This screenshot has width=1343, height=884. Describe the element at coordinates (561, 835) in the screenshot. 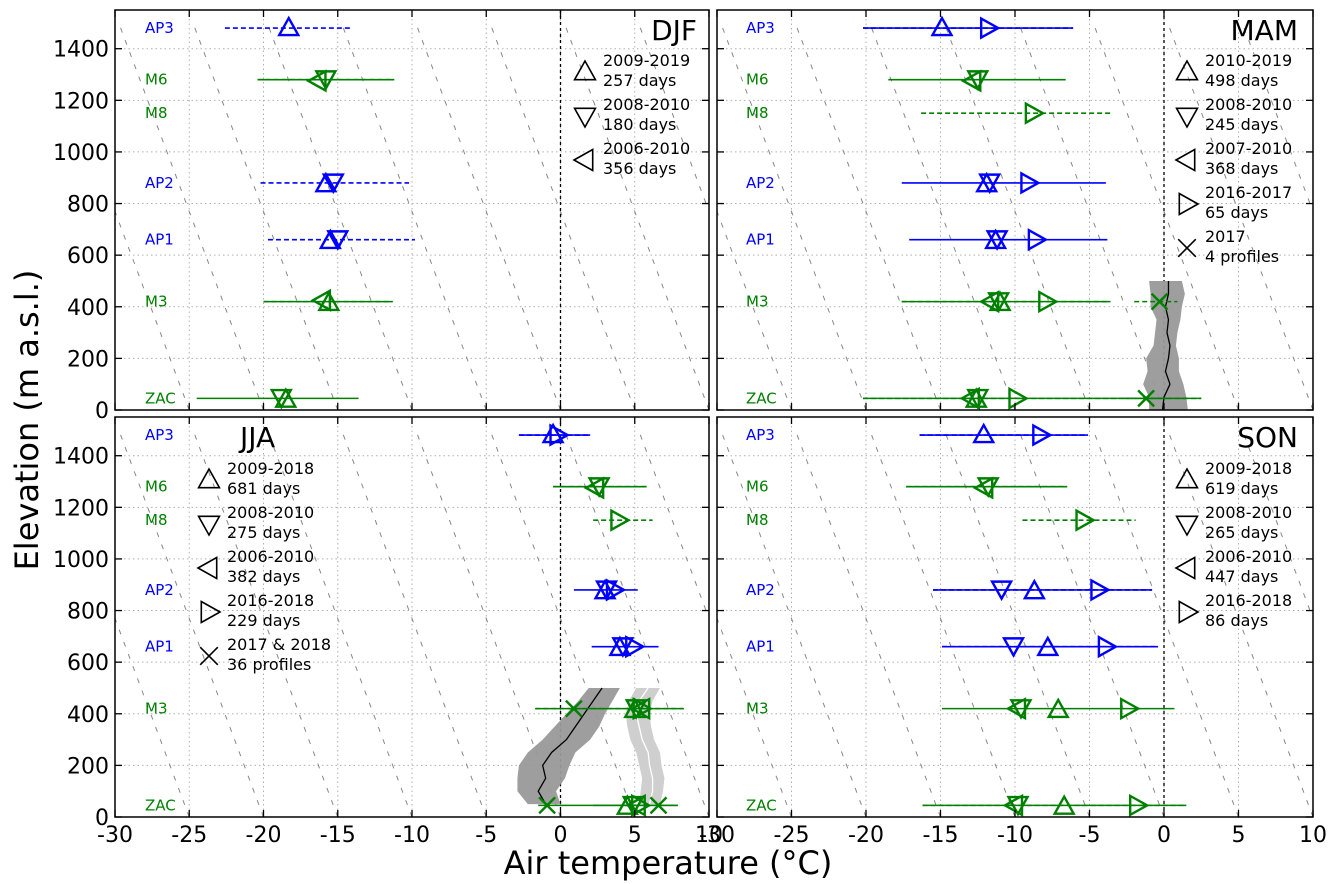

I see `x-tick-label: 0` at that location.